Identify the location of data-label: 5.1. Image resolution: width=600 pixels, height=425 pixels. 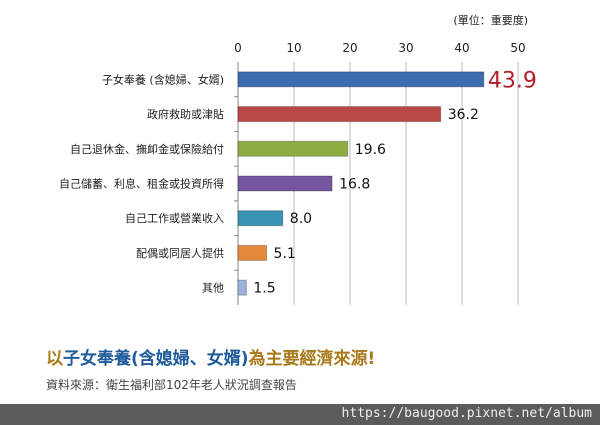
(285, 254).